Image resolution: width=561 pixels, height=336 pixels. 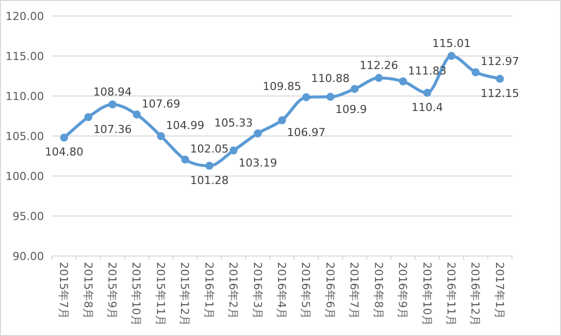 What do you see at coordinates (209, 180) in the screenshot?
I see `data-label: 101.28` at bounding box center [209, 180].